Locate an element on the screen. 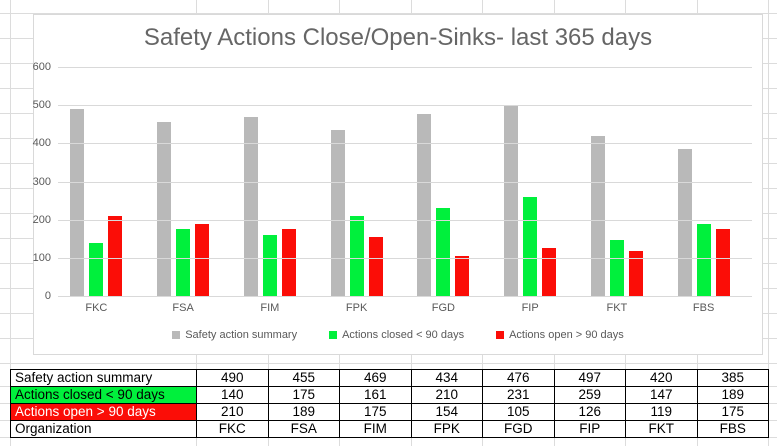 Image resolution: width=777 pixels, height=446 pixels. table-row: Organization FKC FSA FIM FPK FGD FIP FKT FBS is located at coordinates (389, 429).